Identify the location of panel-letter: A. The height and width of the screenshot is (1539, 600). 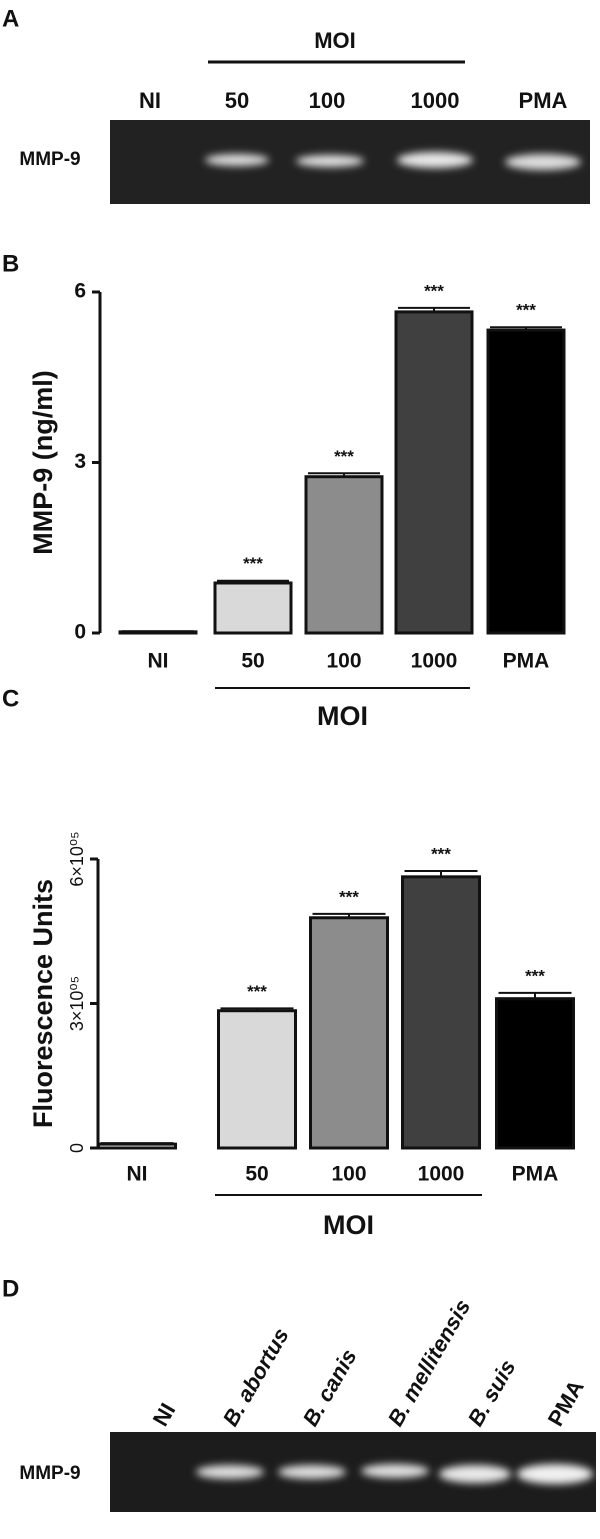
(10, 18).